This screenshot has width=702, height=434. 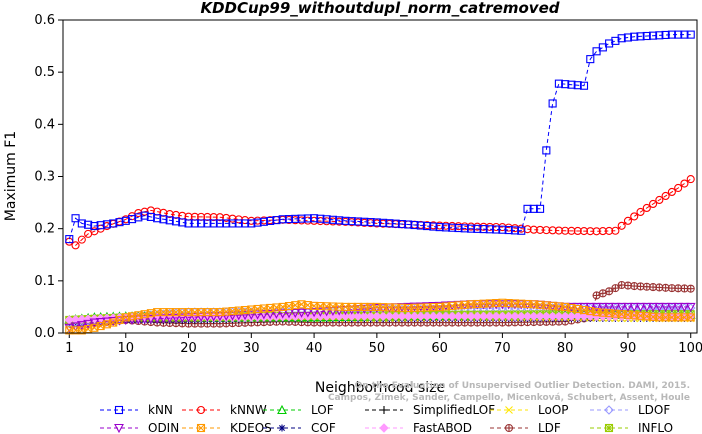 I want to click on legend-label-knn: kNN, so click(x=160, y=410).